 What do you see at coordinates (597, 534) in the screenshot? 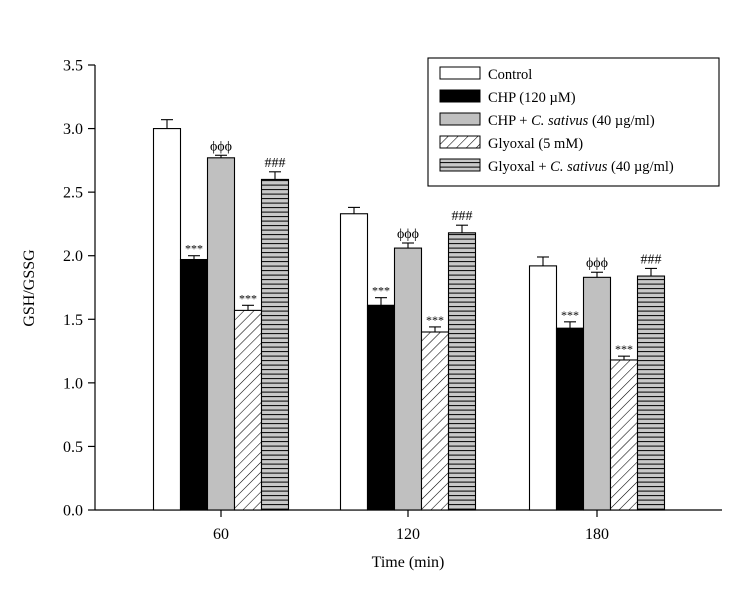
I see `x-tick-label: 180` at bounding box center [597, 534].